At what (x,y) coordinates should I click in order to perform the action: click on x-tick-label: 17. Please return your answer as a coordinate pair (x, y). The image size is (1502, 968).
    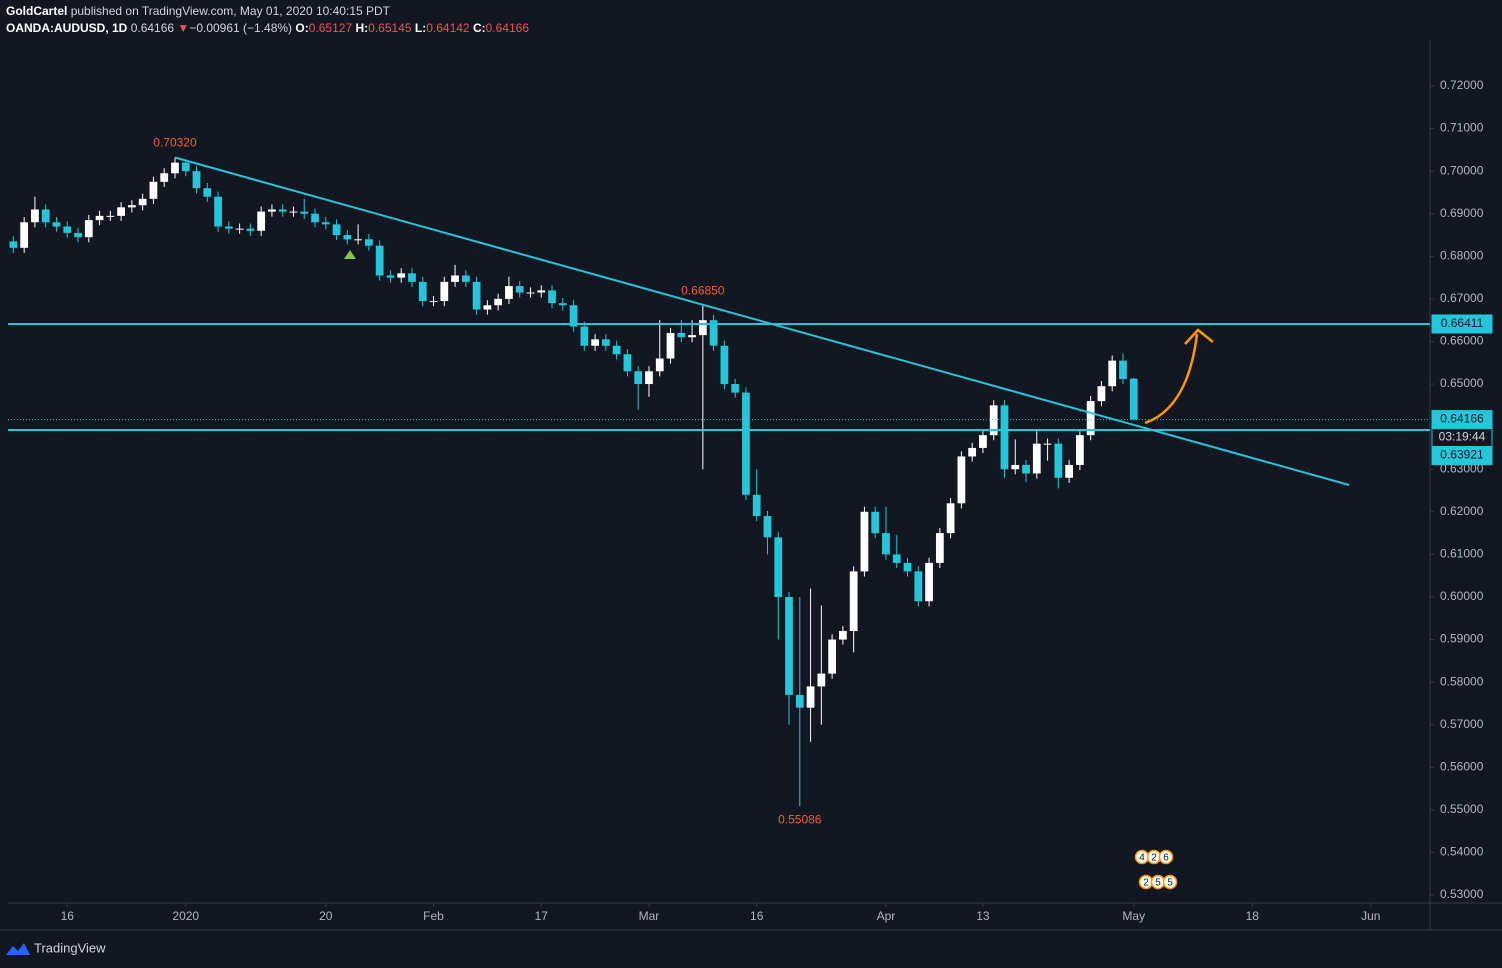
    Looking at the image, I should click on (542, 916).